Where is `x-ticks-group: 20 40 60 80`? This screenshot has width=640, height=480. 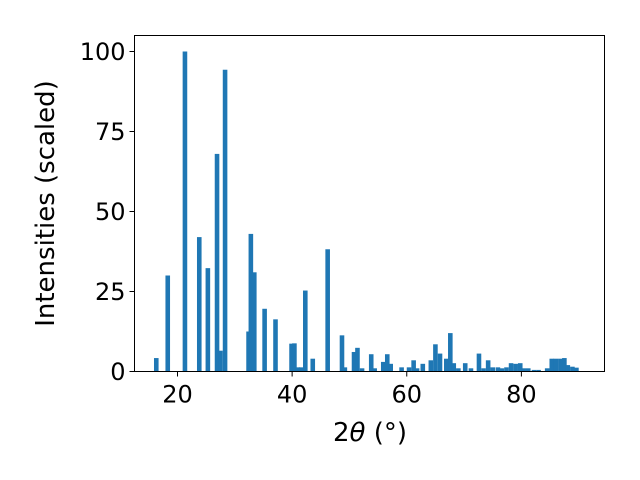 x-ticks-group: 20 40 60 80 is located at coordinates (349, 390).